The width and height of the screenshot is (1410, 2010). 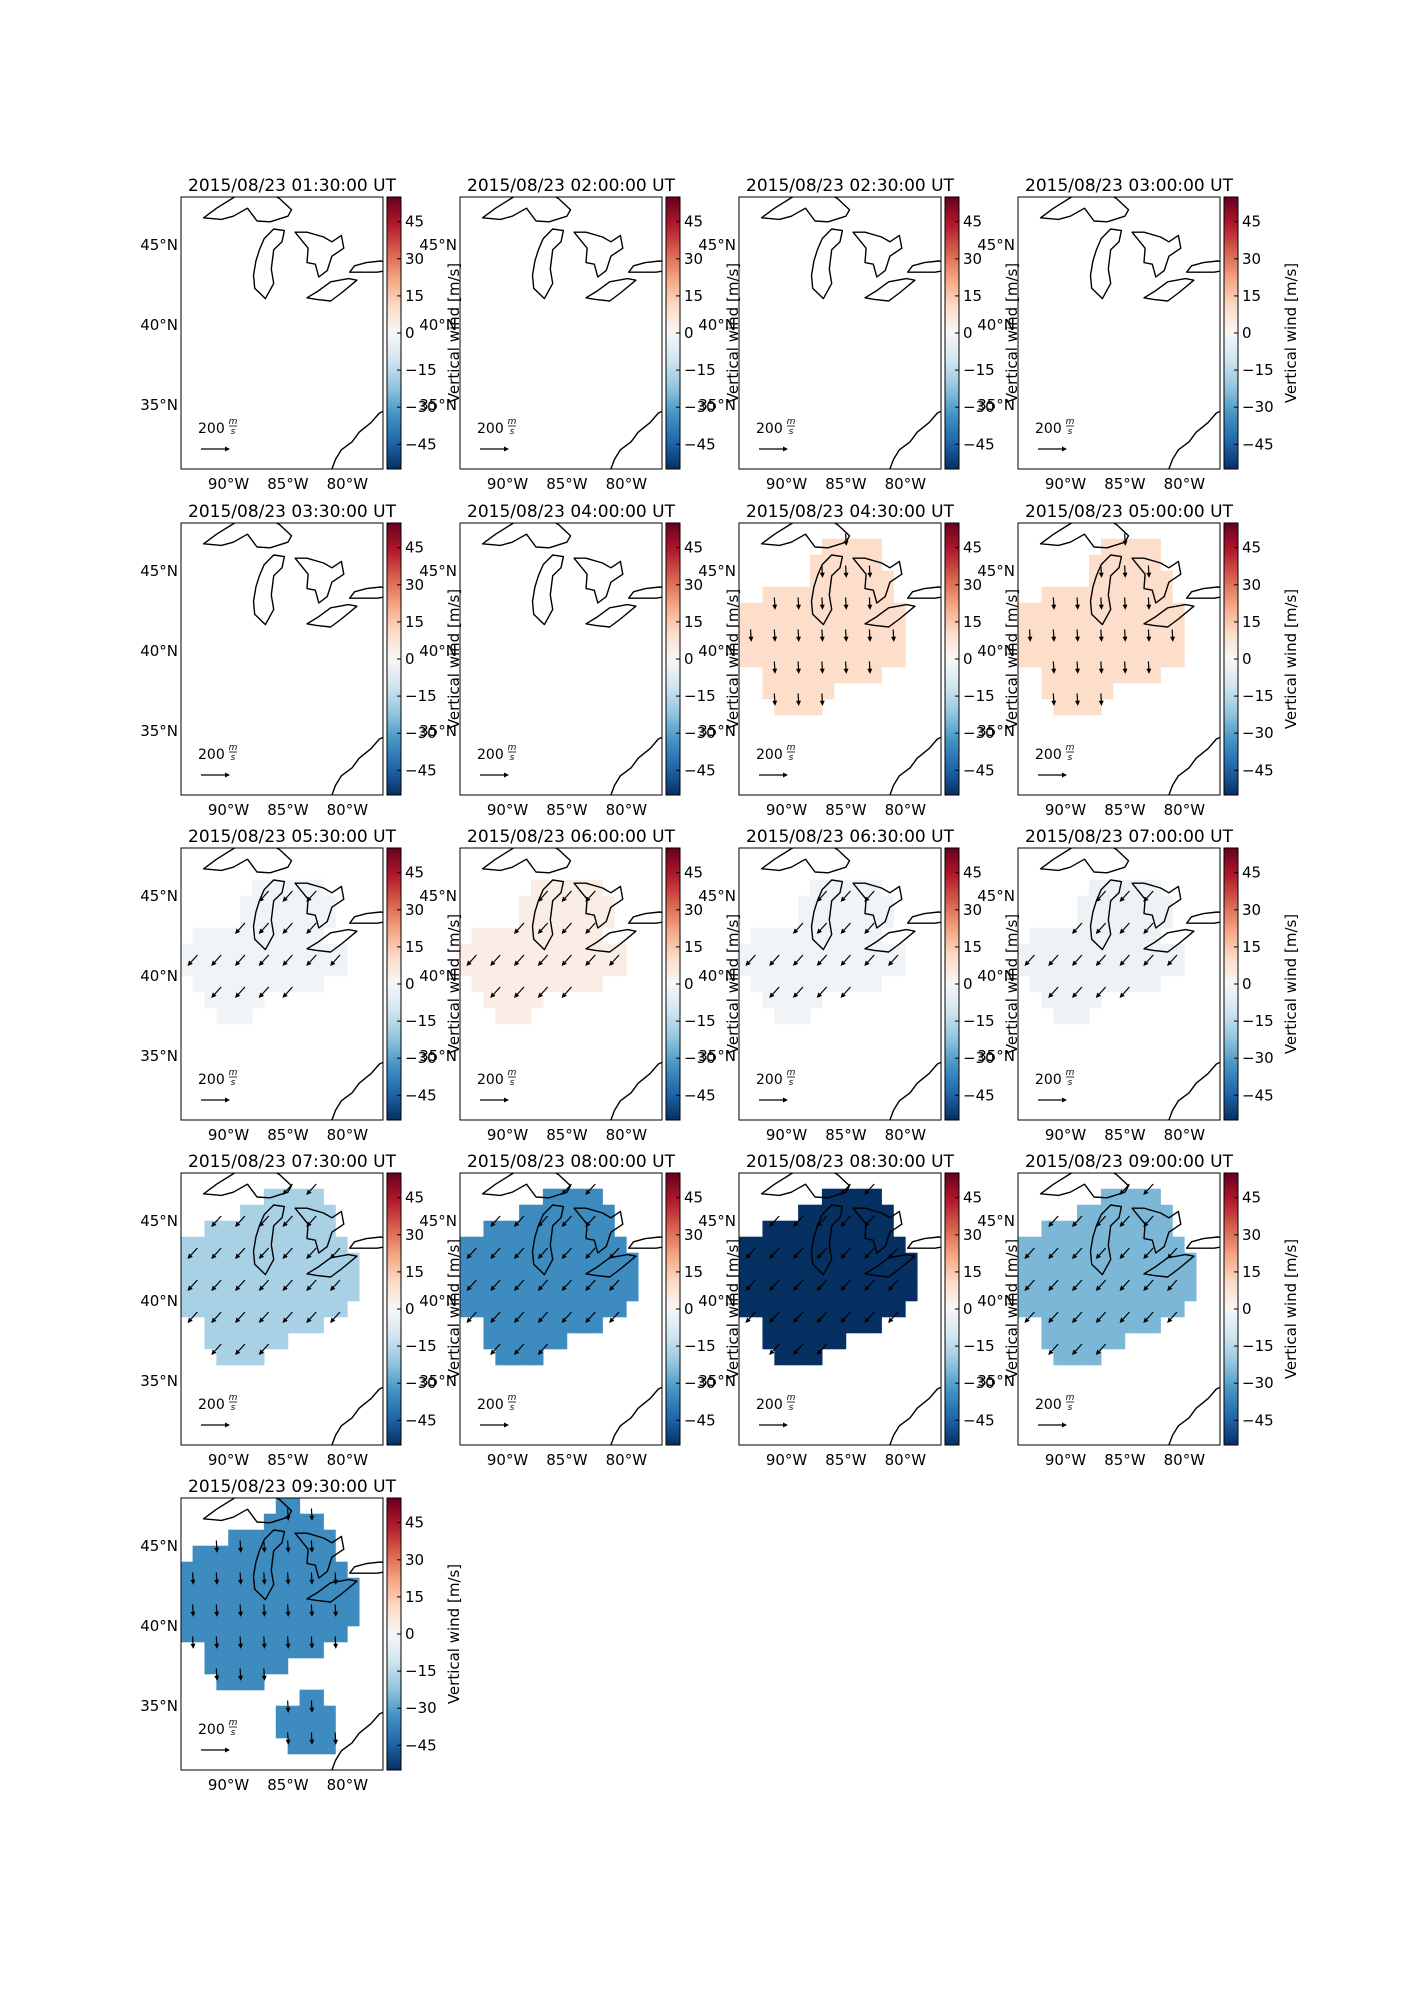 What do you see at coordinates (512, 758) in the screenshot?
I see `unit-denominator: s` at bounding box center [512, 758].